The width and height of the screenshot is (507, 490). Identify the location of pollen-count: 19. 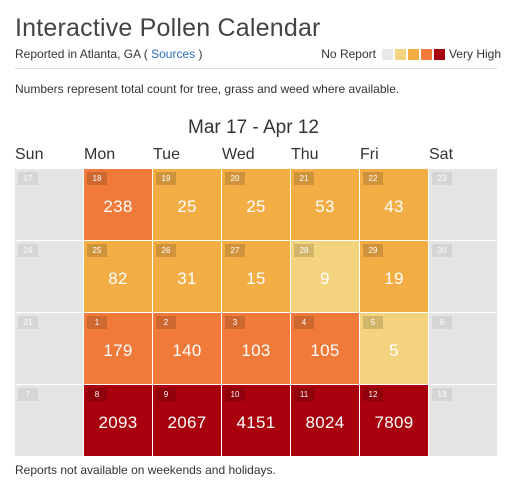
(394, 278).